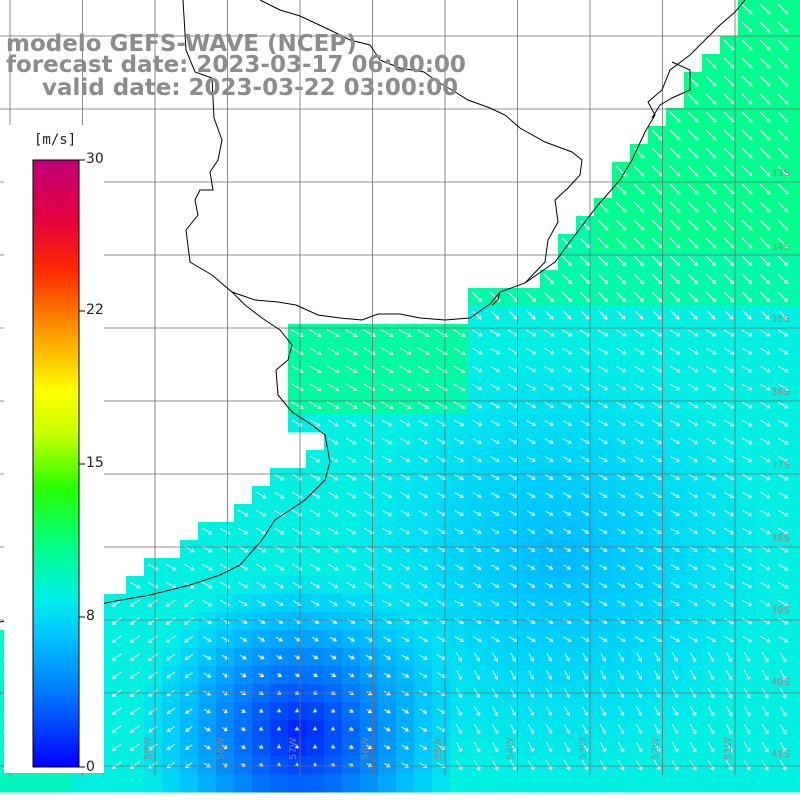 Image resolution: width=800 pixels, height=800 pixels. What do you see at coordinates (780, 392) in the screenshot?
I see `latitude-label: 36S` at bounding box center [780, 392].